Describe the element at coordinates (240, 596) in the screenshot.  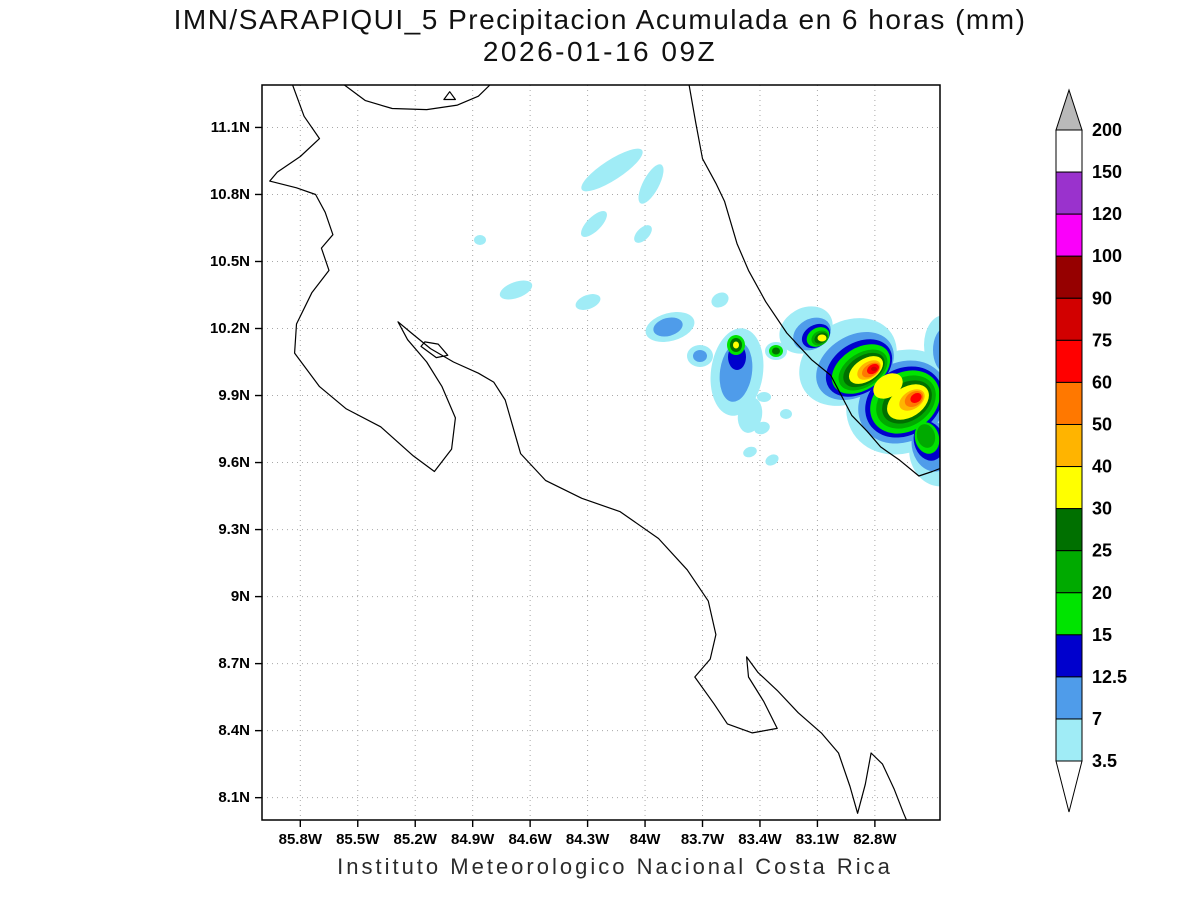
I see `lat-tick-label: 9N` at that location.